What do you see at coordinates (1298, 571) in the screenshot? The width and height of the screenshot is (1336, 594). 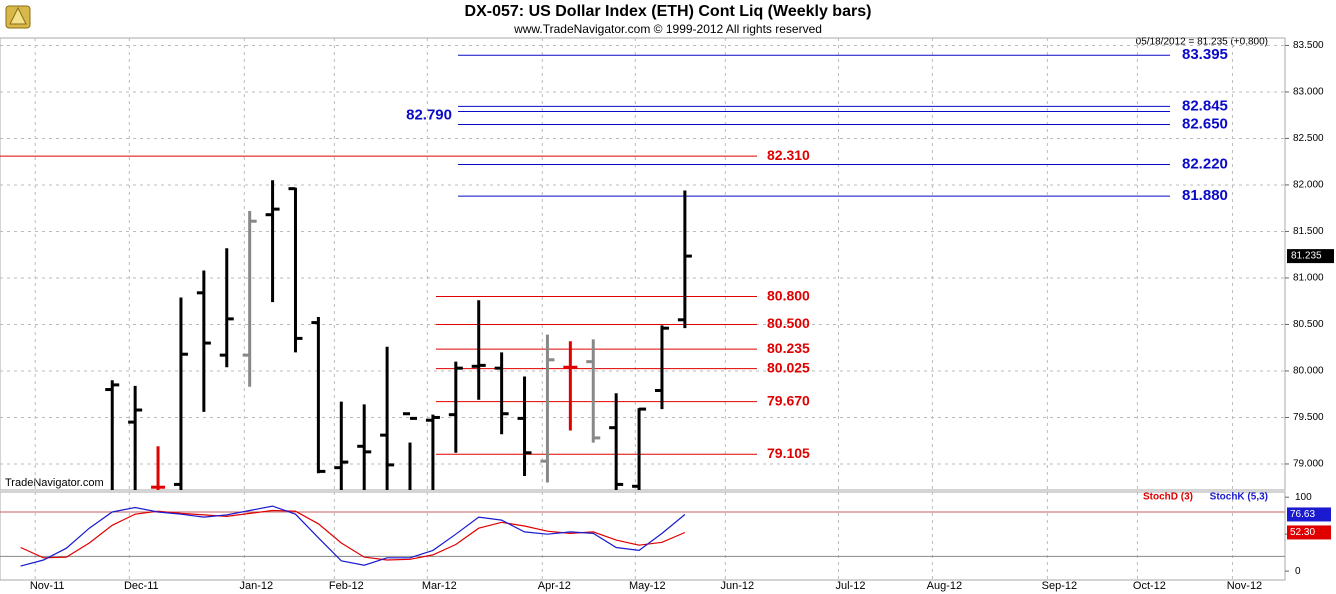 I see `y-tick-label: 0` at bounding box center [1298, 571].